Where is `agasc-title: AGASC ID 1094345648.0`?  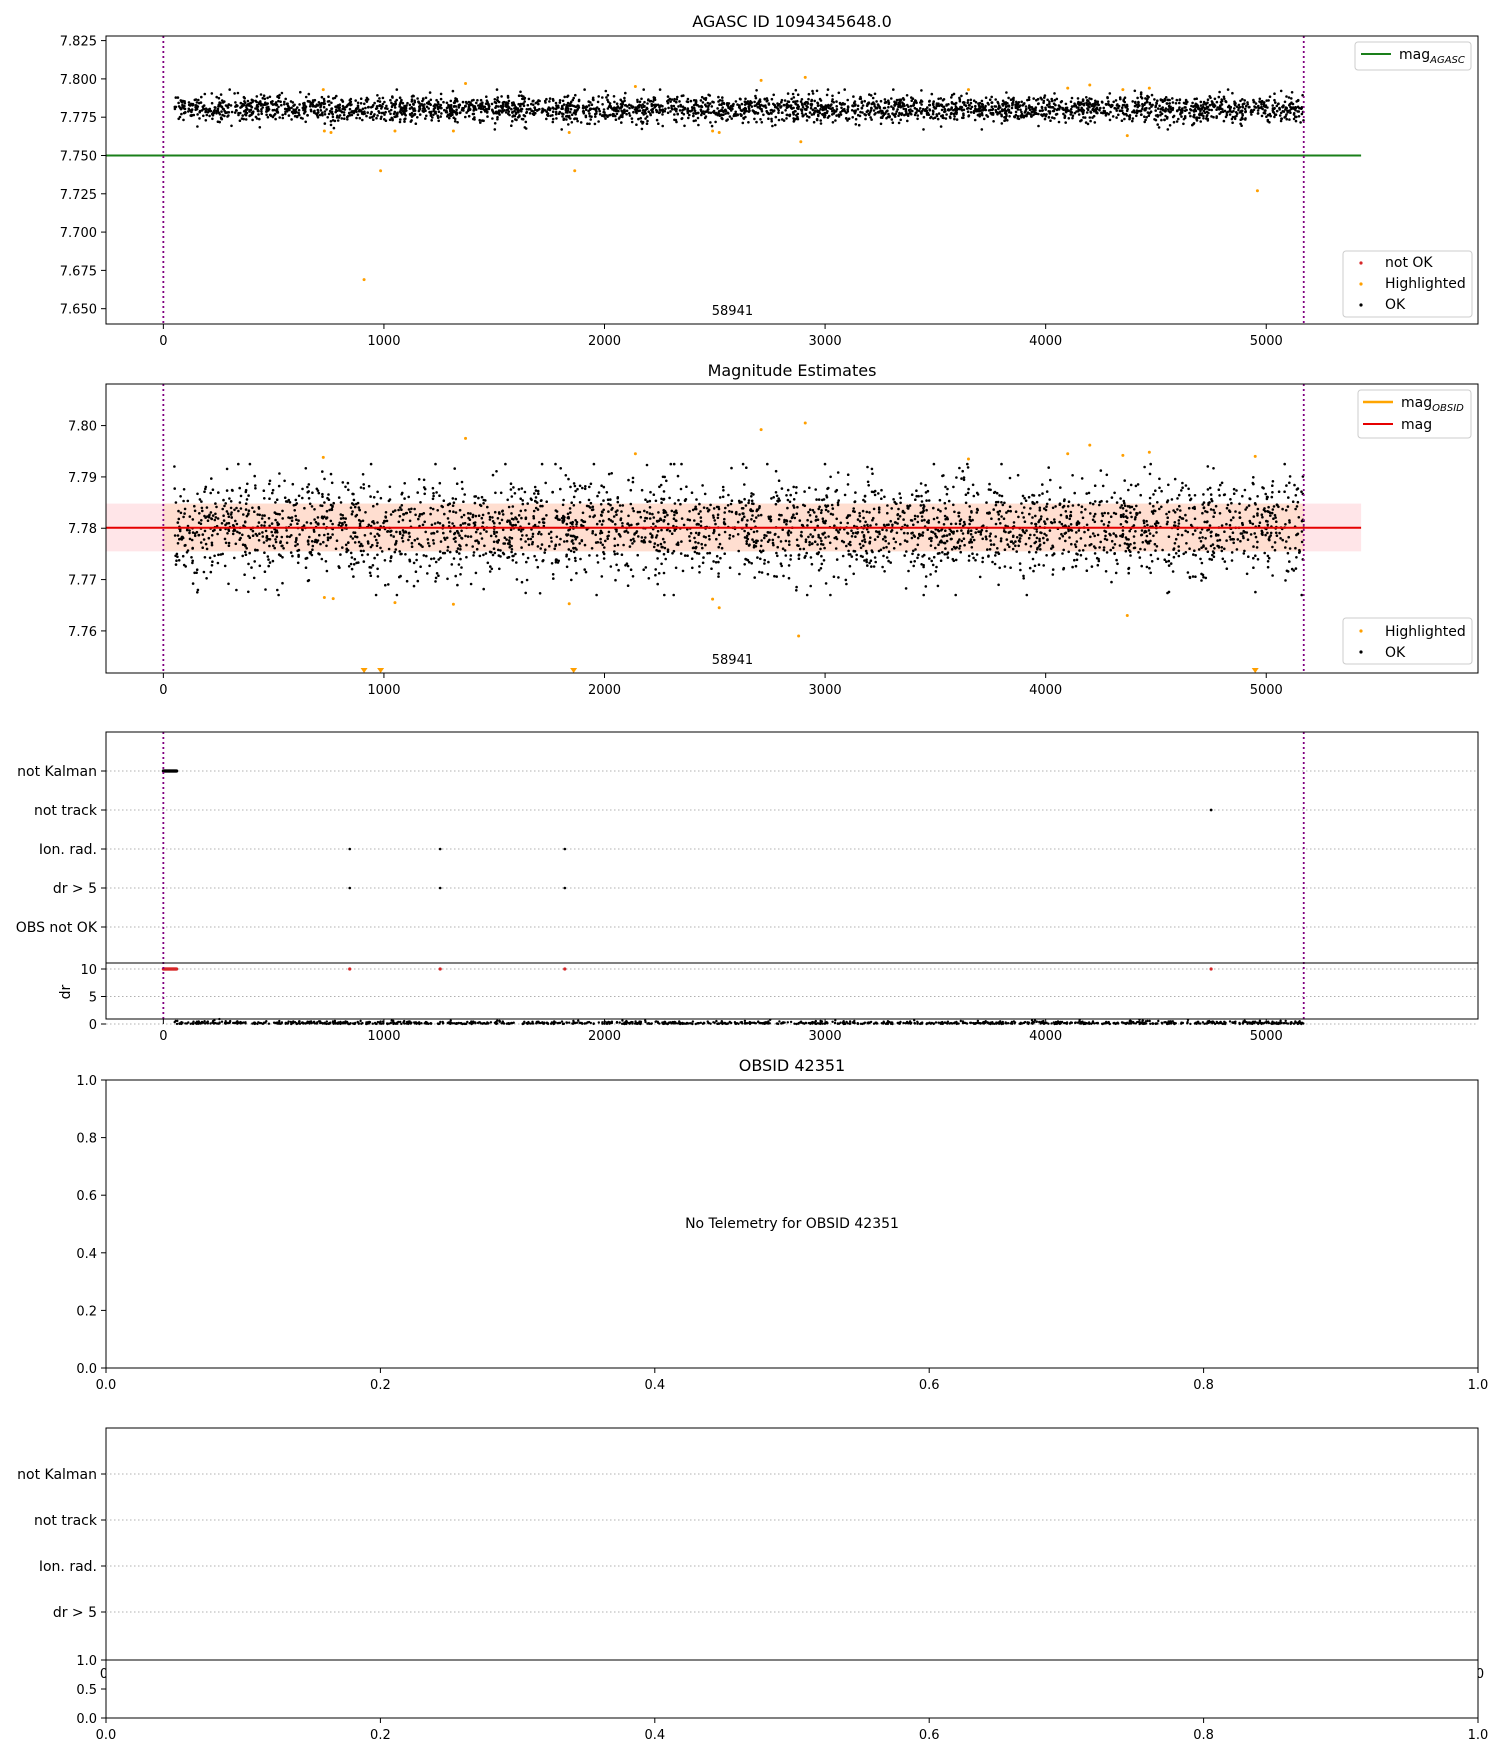 agasc-title: AGASC ID 1094345648.0 is located at coordinates (792, 21).